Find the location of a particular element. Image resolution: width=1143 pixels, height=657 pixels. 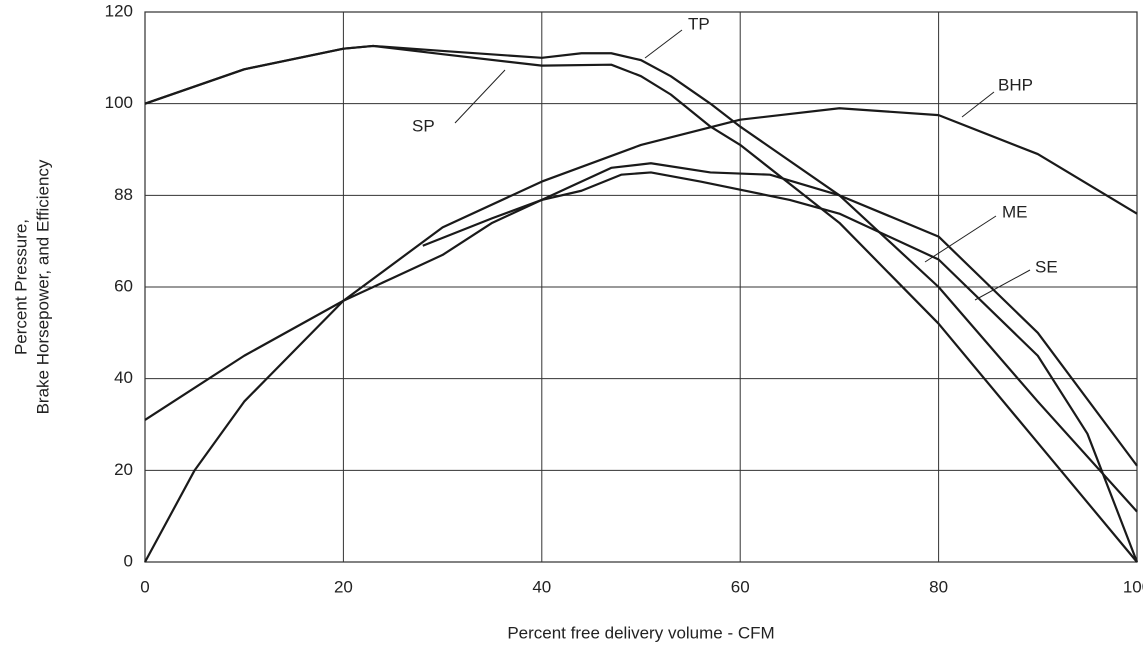

y-tick-label: 20 is located at coordinates (123, 469).